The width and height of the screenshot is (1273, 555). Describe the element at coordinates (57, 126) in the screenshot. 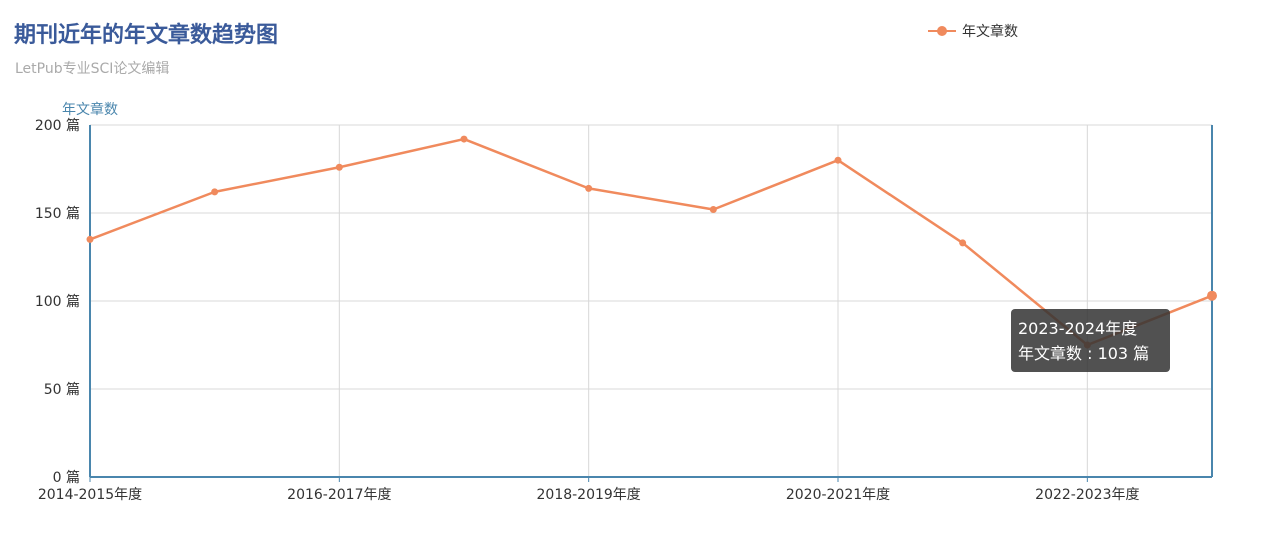

I see `y-tick-label: 200 篇` at that location.